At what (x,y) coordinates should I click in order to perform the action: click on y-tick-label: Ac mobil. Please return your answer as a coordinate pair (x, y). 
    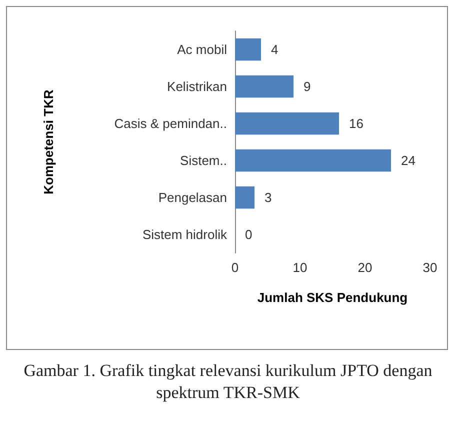
    Looking at the image, I should click on (202, 49).